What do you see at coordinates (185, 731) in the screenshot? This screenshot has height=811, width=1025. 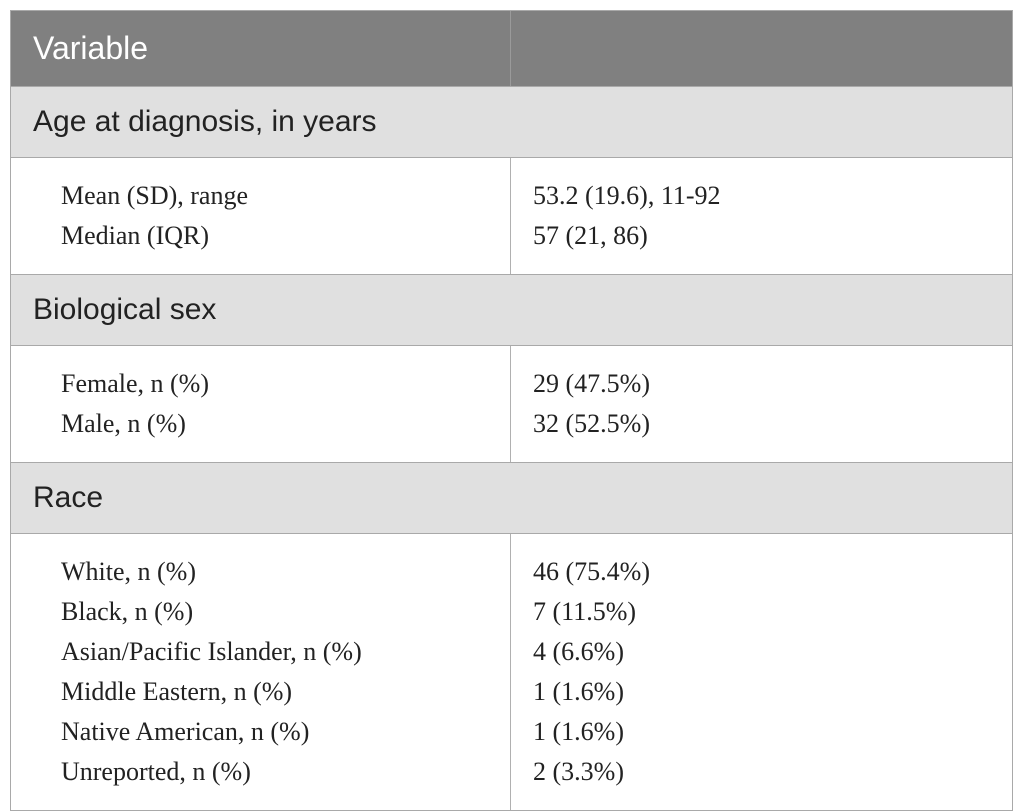 I see `row-label: Native American, n (%)` at bounding box center [185, 731].